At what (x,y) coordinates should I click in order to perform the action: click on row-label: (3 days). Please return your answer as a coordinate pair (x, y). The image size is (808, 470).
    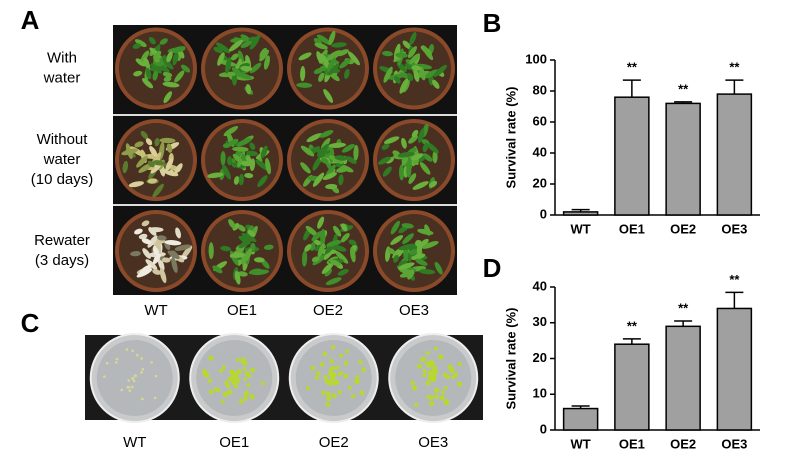
    Looking at the image, I should click on (62, 260).